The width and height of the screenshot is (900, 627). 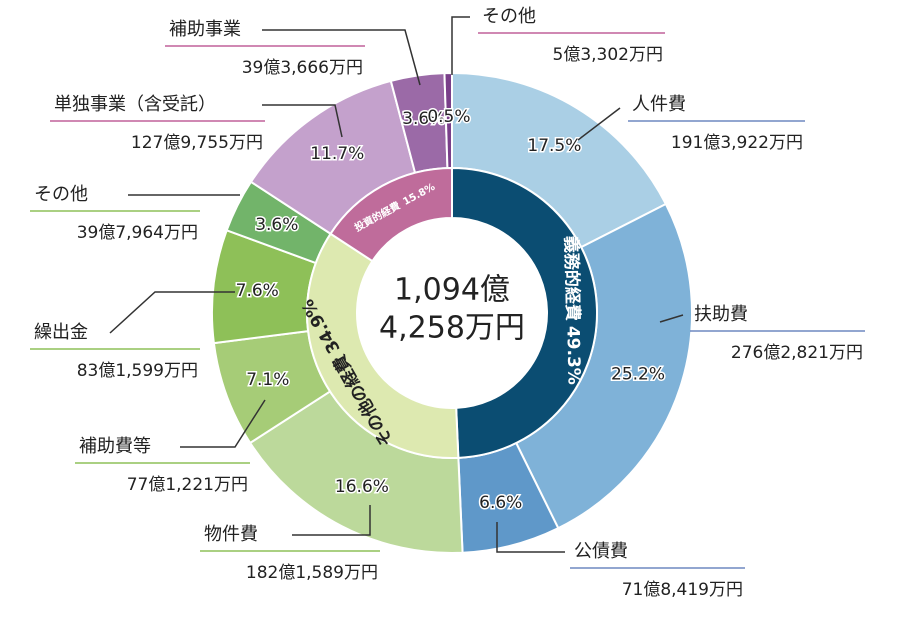 What do you see at coordinates (638, 375) in the screenshot?
I see `value-label: 25.2%` at bounding box center [638, 375].